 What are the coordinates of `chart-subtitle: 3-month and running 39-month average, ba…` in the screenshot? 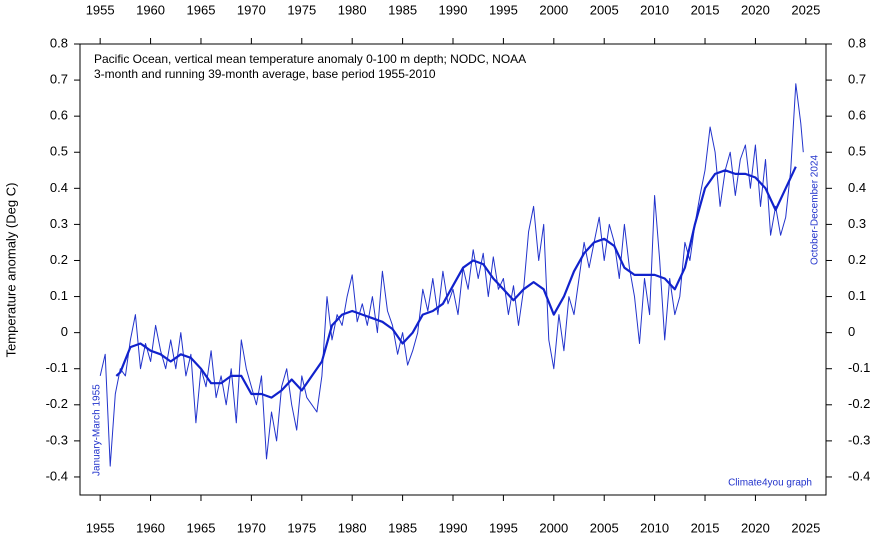 It's located at (265, 74).